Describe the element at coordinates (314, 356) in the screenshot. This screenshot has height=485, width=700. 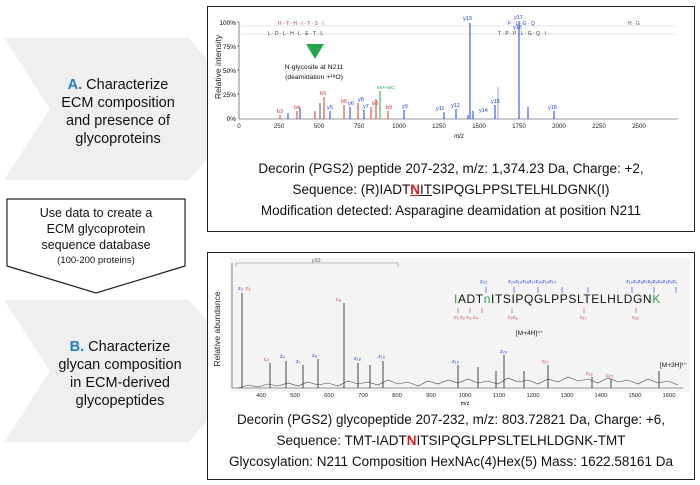
I see `svg-text: z₈` at that location.